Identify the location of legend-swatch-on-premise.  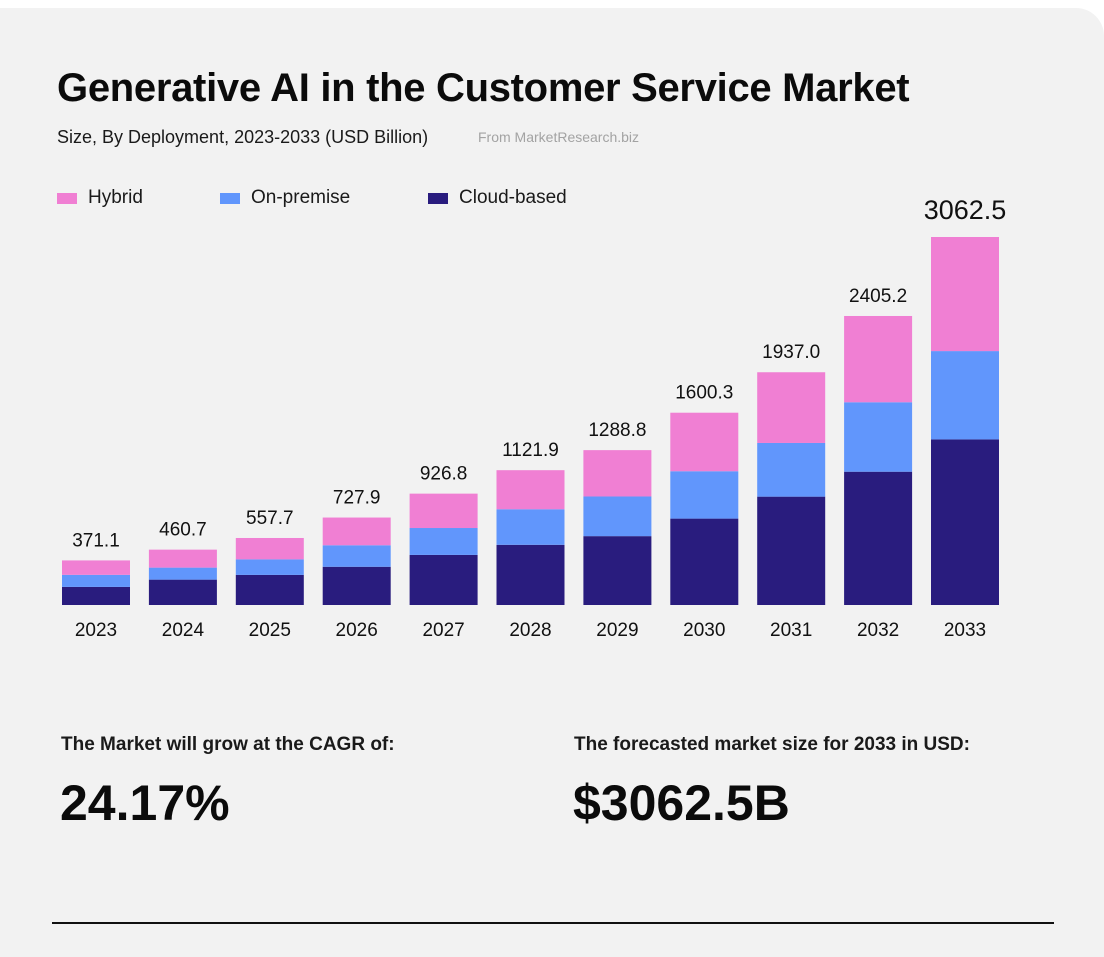
(230, 198).